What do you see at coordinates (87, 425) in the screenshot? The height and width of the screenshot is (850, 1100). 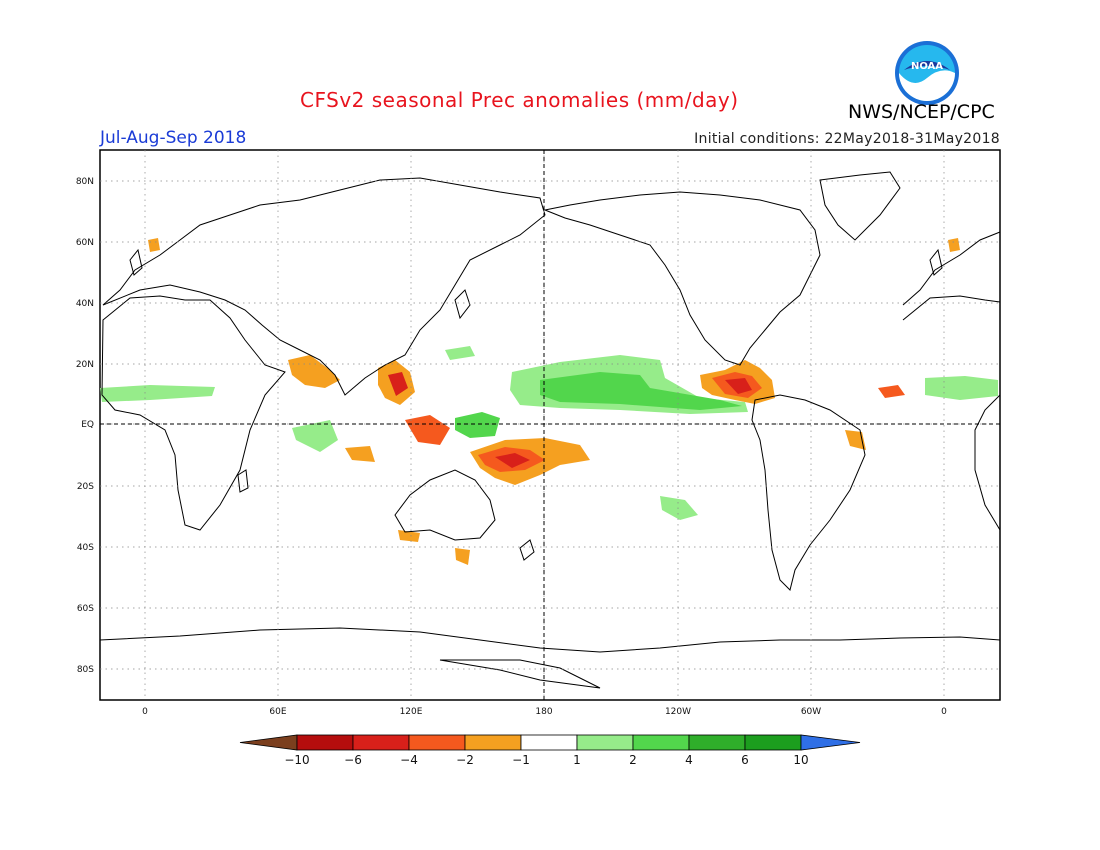 I see `lat-label: EQ` at bounding box center [87, 425].